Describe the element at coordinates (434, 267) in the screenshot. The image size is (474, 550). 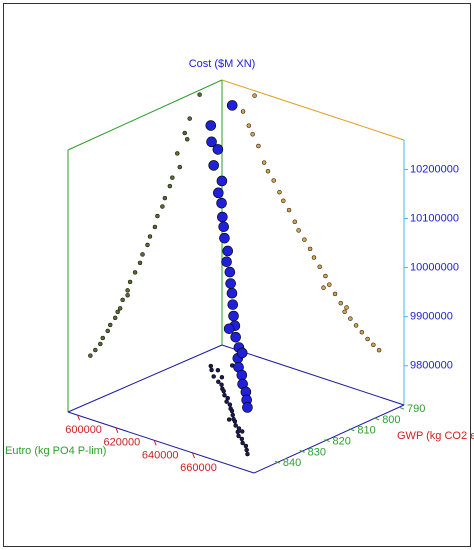
I see `z-tick-label: 10000000` at that location.